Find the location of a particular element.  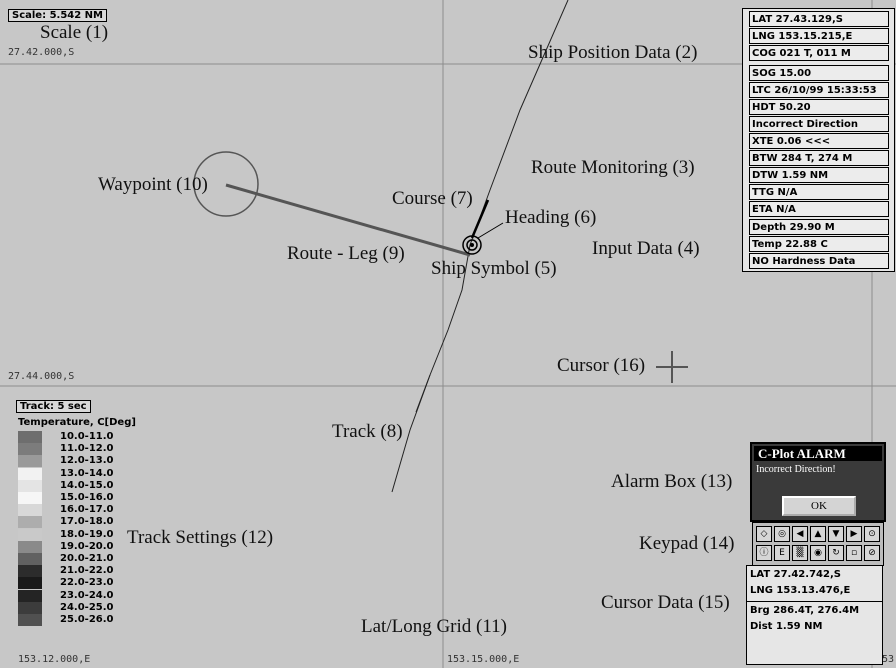

ship-data-row: LAT 27.43.129,S is located at coordinates (819, 19).